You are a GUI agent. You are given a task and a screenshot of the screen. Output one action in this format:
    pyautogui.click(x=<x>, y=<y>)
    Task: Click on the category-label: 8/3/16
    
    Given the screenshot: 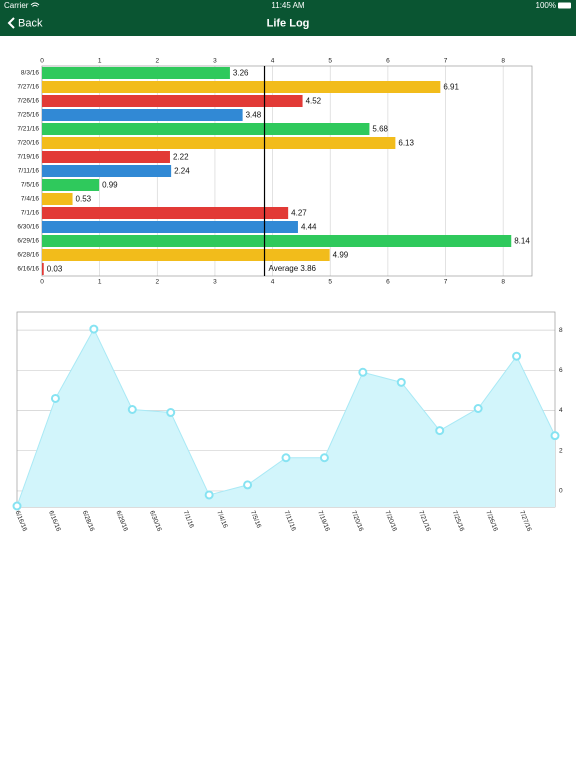 What is the action you would take?
    pyautogui.click(x=30, y=73)
    